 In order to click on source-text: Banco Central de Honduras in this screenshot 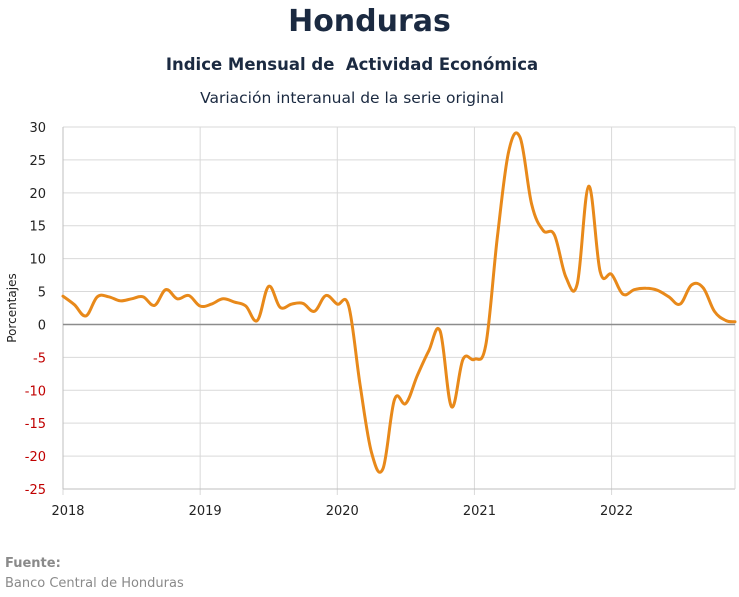, I will do `click(94, 583)`.